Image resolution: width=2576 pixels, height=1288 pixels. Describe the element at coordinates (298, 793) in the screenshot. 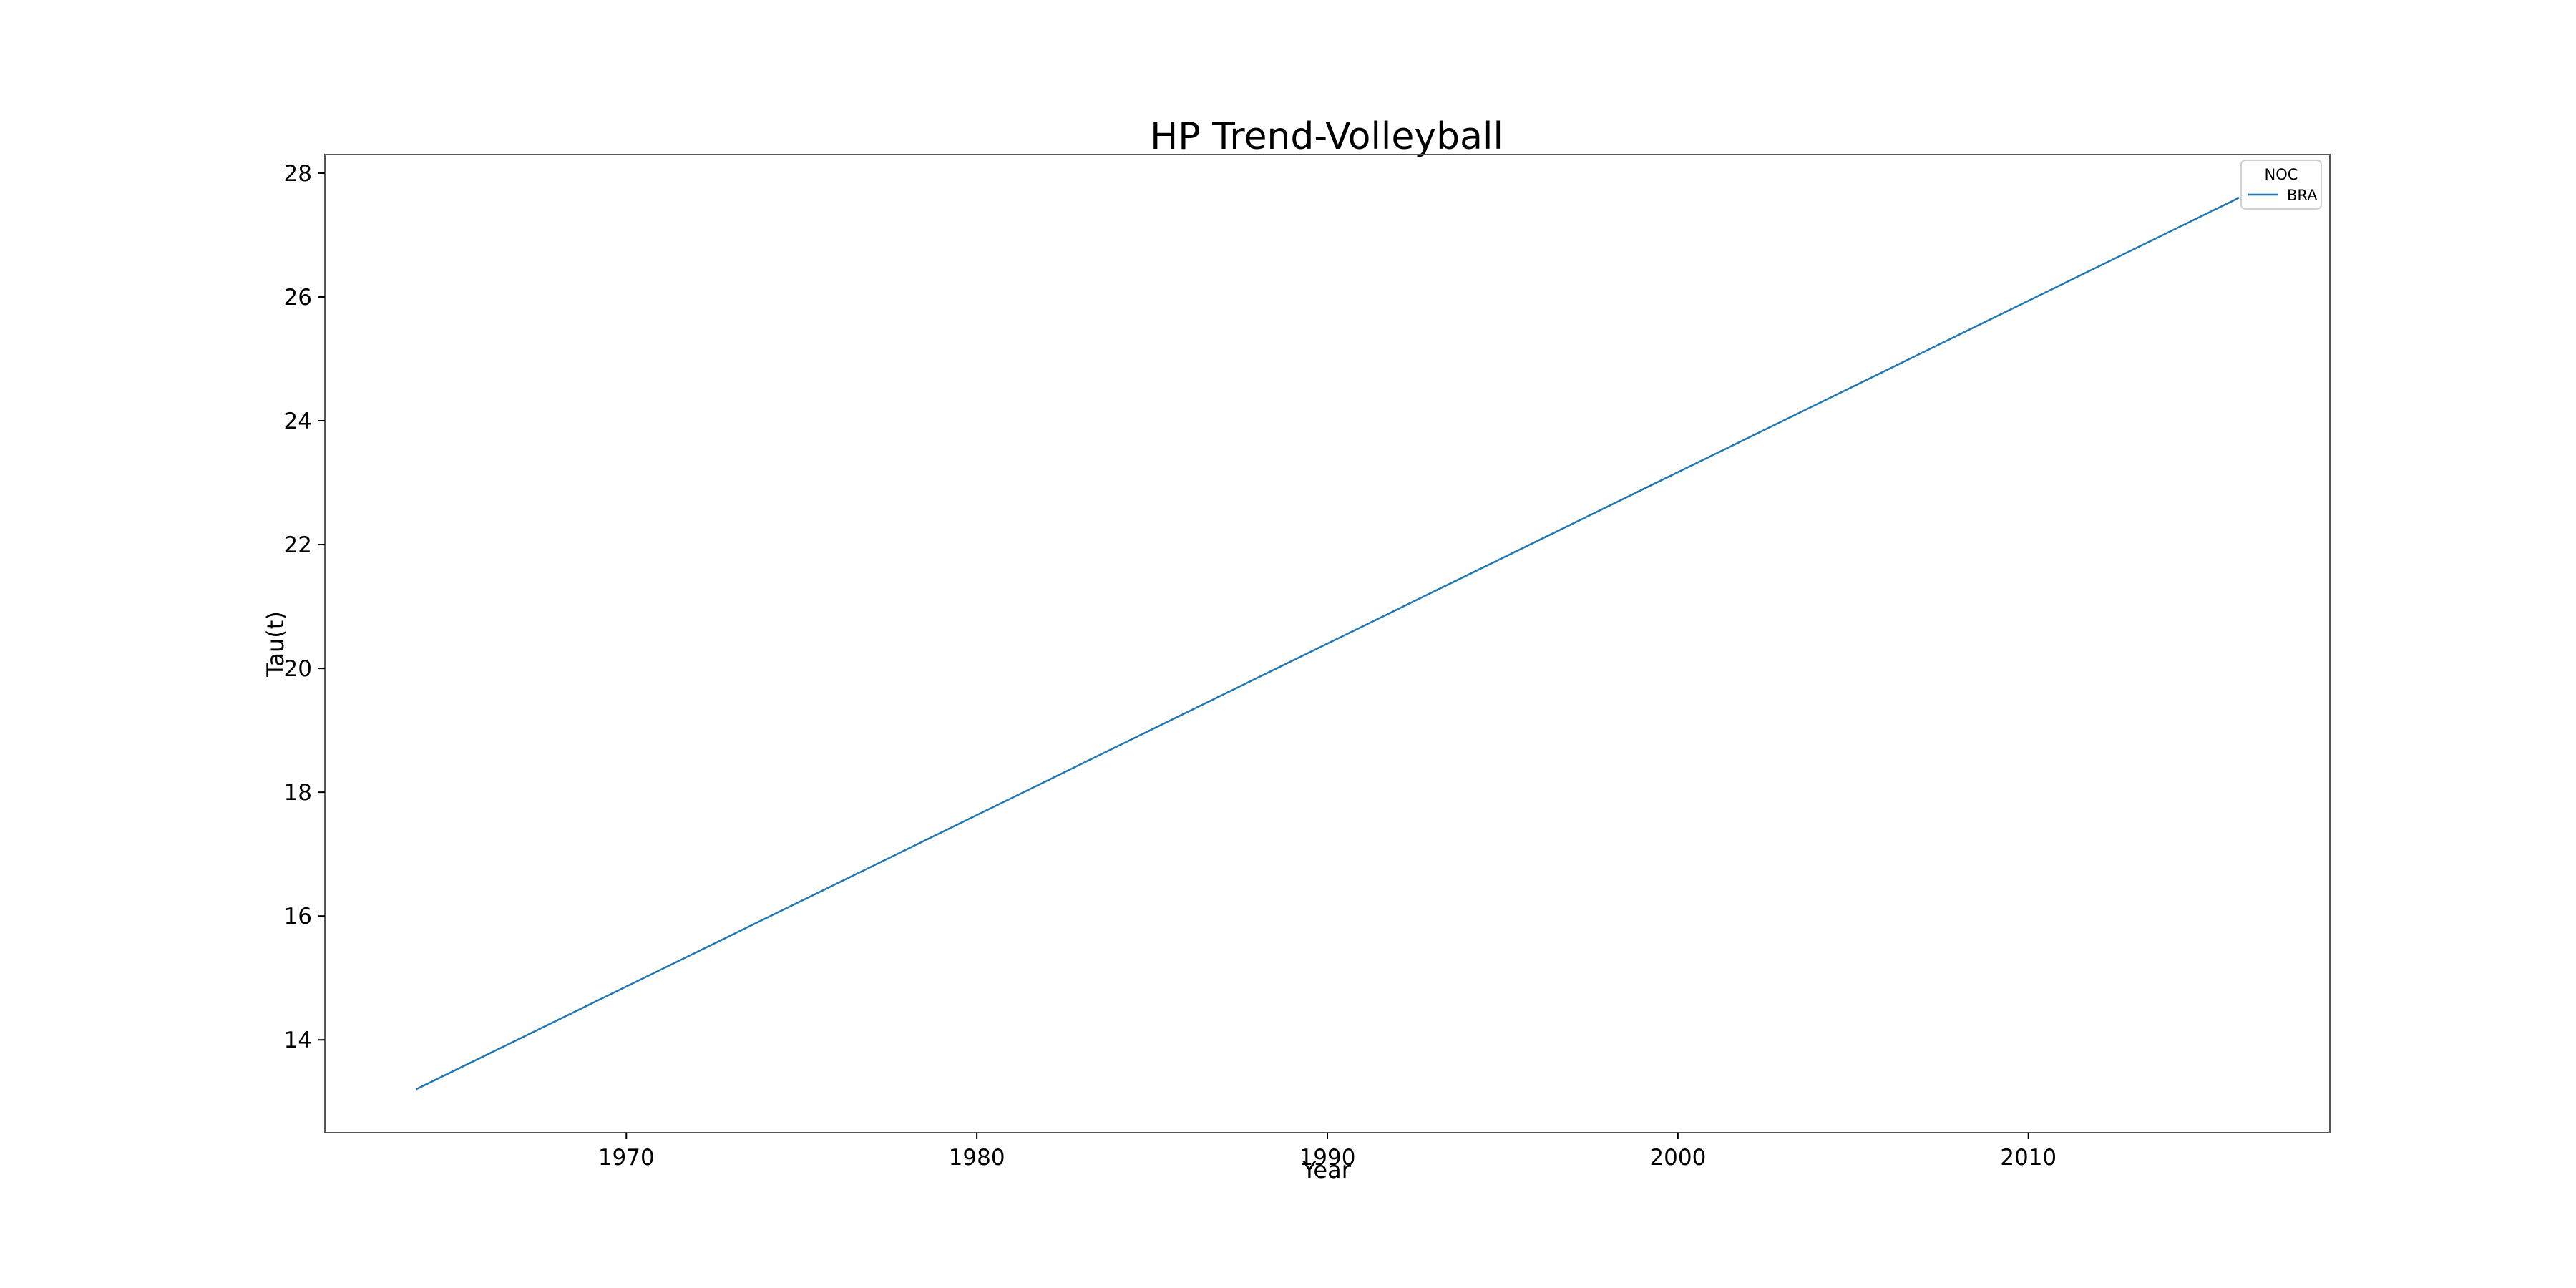

I see `y-tick-label: 18` at that location.